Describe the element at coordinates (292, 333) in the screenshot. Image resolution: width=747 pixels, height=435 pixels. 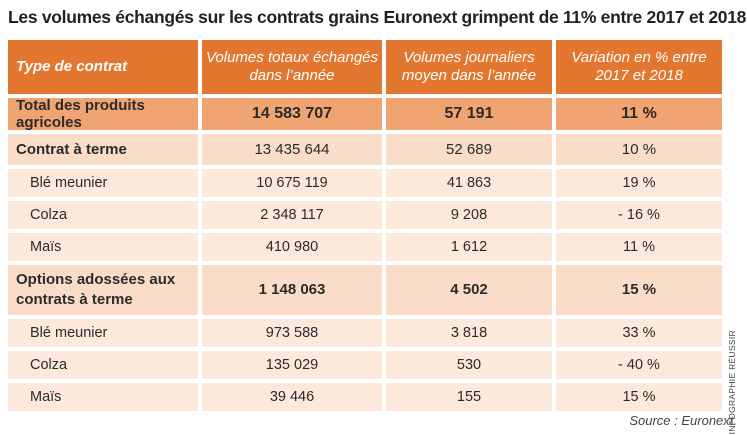
I see `row-total-volume: 973 588` at that location.